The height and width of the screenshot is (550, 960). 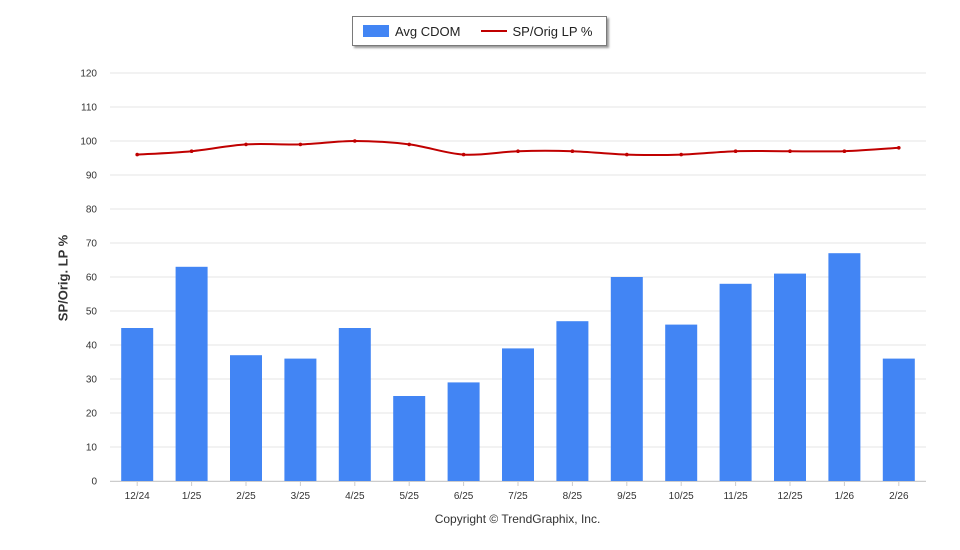 I want to click on y-tick-label: 50, so click(x=92, y=312).